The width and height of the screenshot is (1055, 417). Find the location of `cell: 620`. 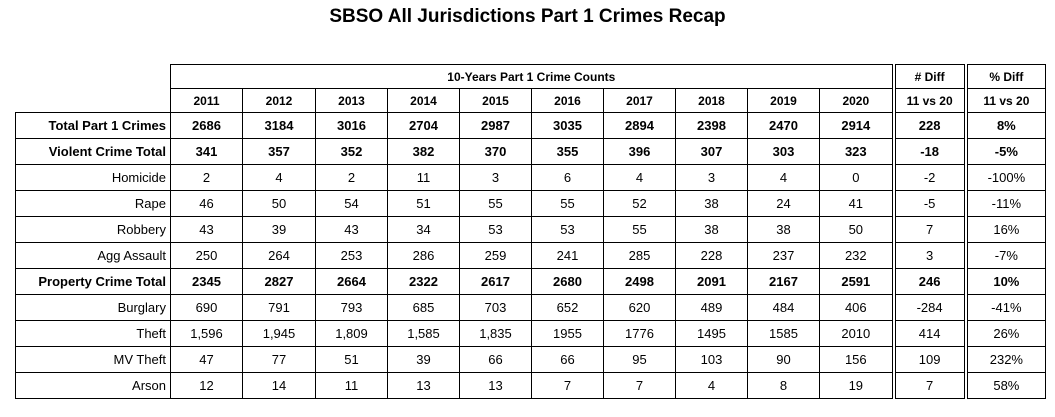

cell: 620 is located at coordinates (639, 307).